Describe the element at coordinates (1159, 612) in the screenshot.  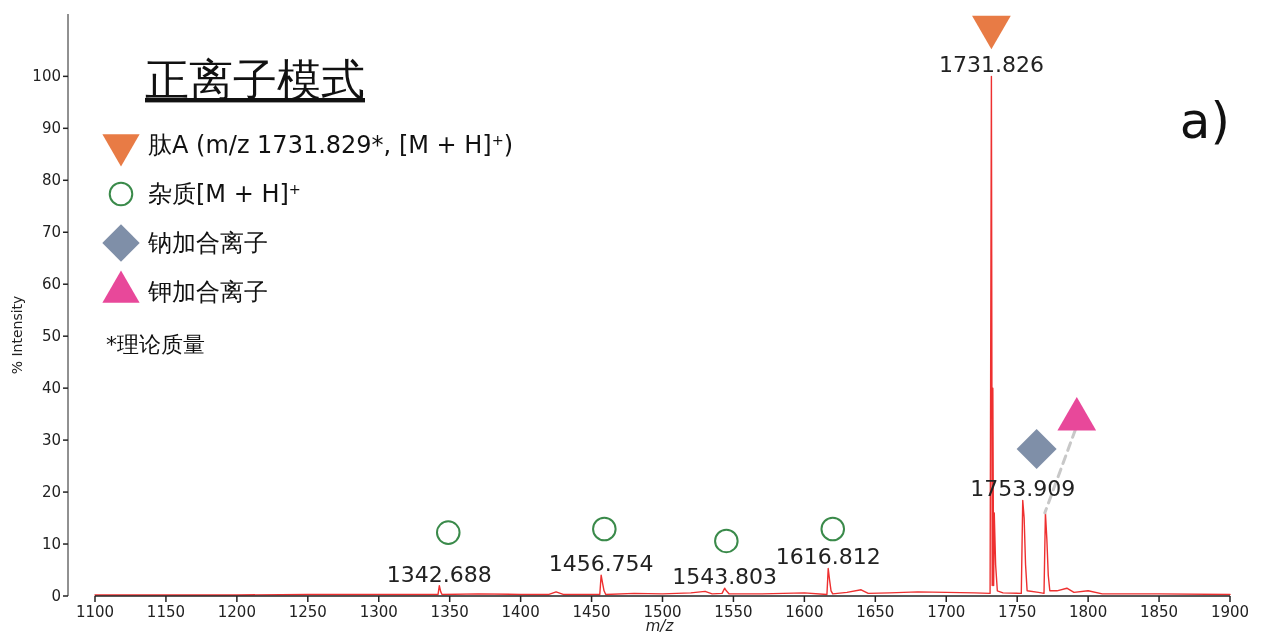
I see `x-tick-label: 1850` at that location.